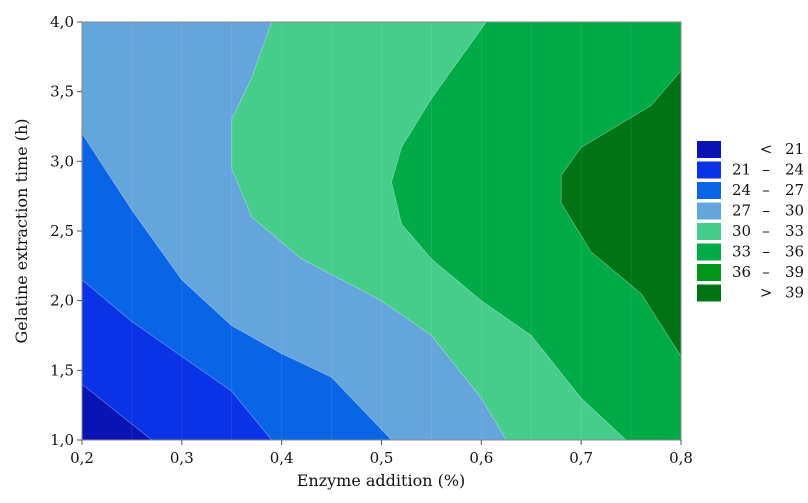  Describe the element at coordinates (794, 170) in the screenshot. I see `legend-value-high: 24` at that location.